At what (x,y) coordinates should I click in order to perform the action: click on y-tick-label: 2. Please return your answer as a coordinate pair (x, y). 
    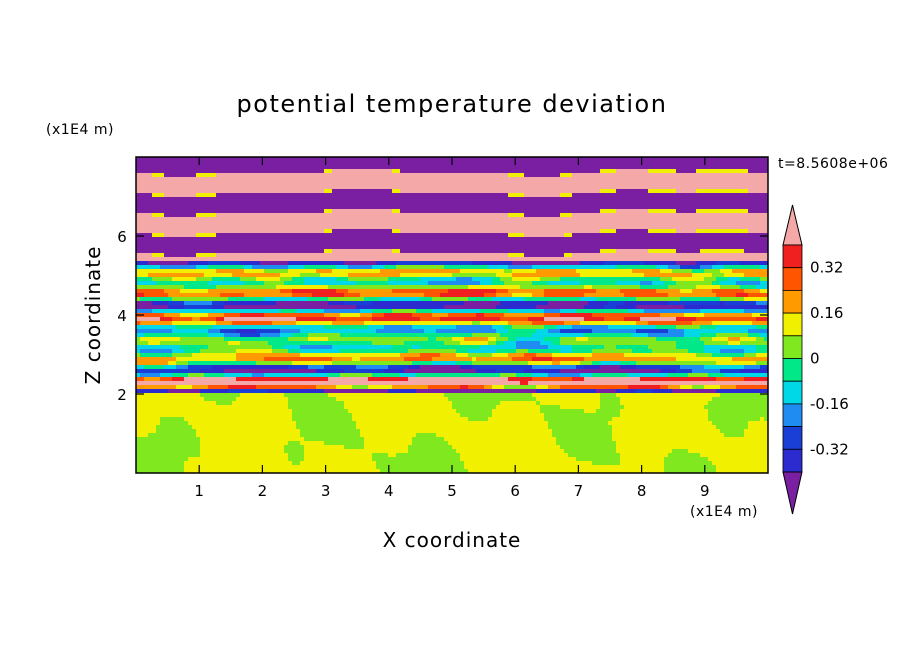
    Looking at the image, I should click on (122, 395).